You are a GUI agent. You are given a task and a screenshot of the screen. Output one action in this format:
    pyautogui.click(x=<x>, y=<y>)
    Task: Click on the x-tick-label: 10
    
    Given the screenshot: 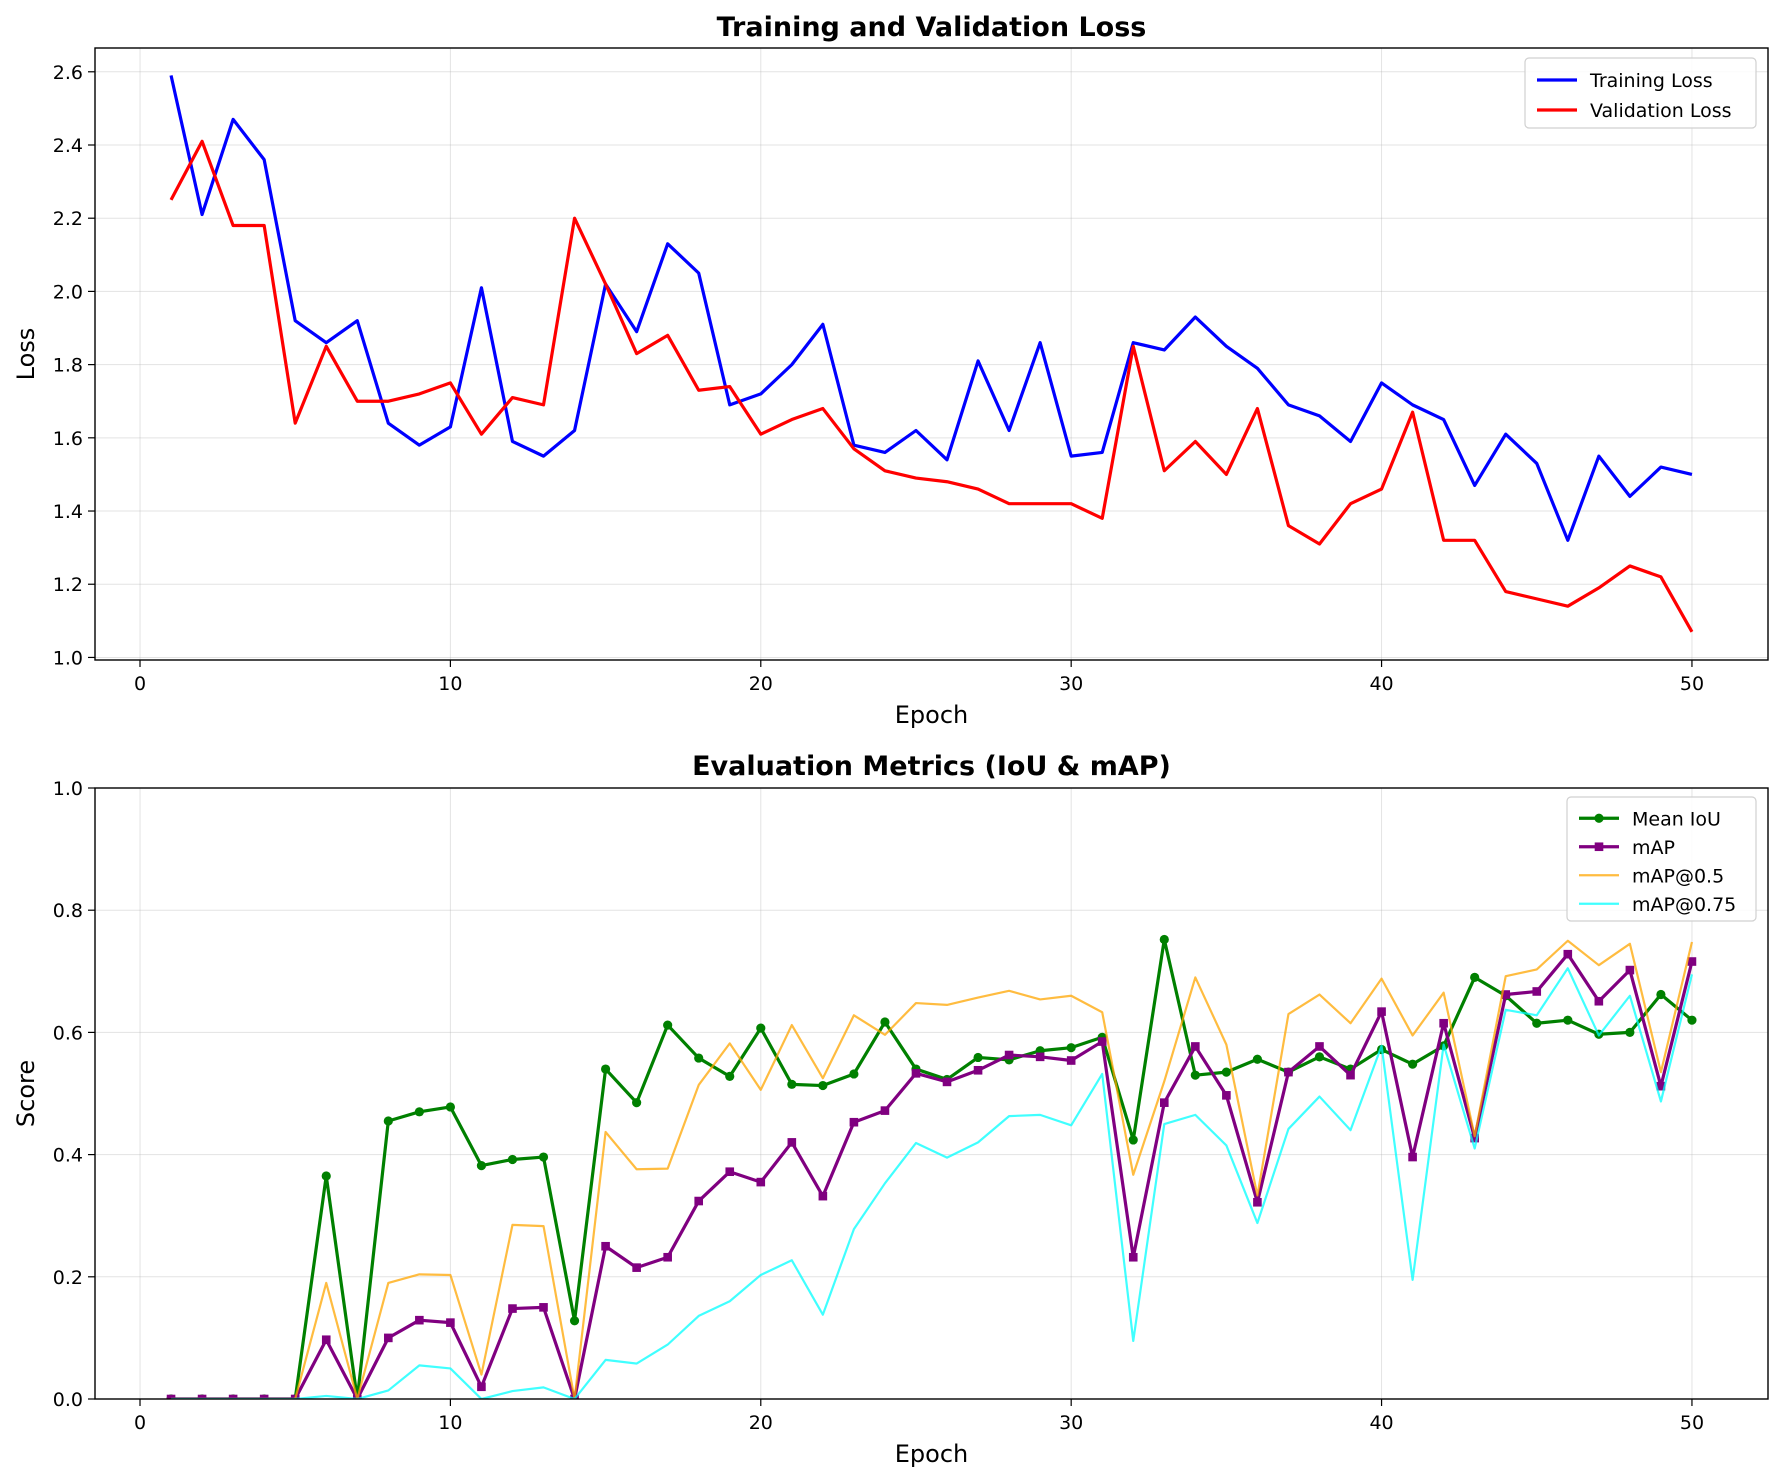 What is the action you would take?
    pyautogui.click(x=450, y=684)
    